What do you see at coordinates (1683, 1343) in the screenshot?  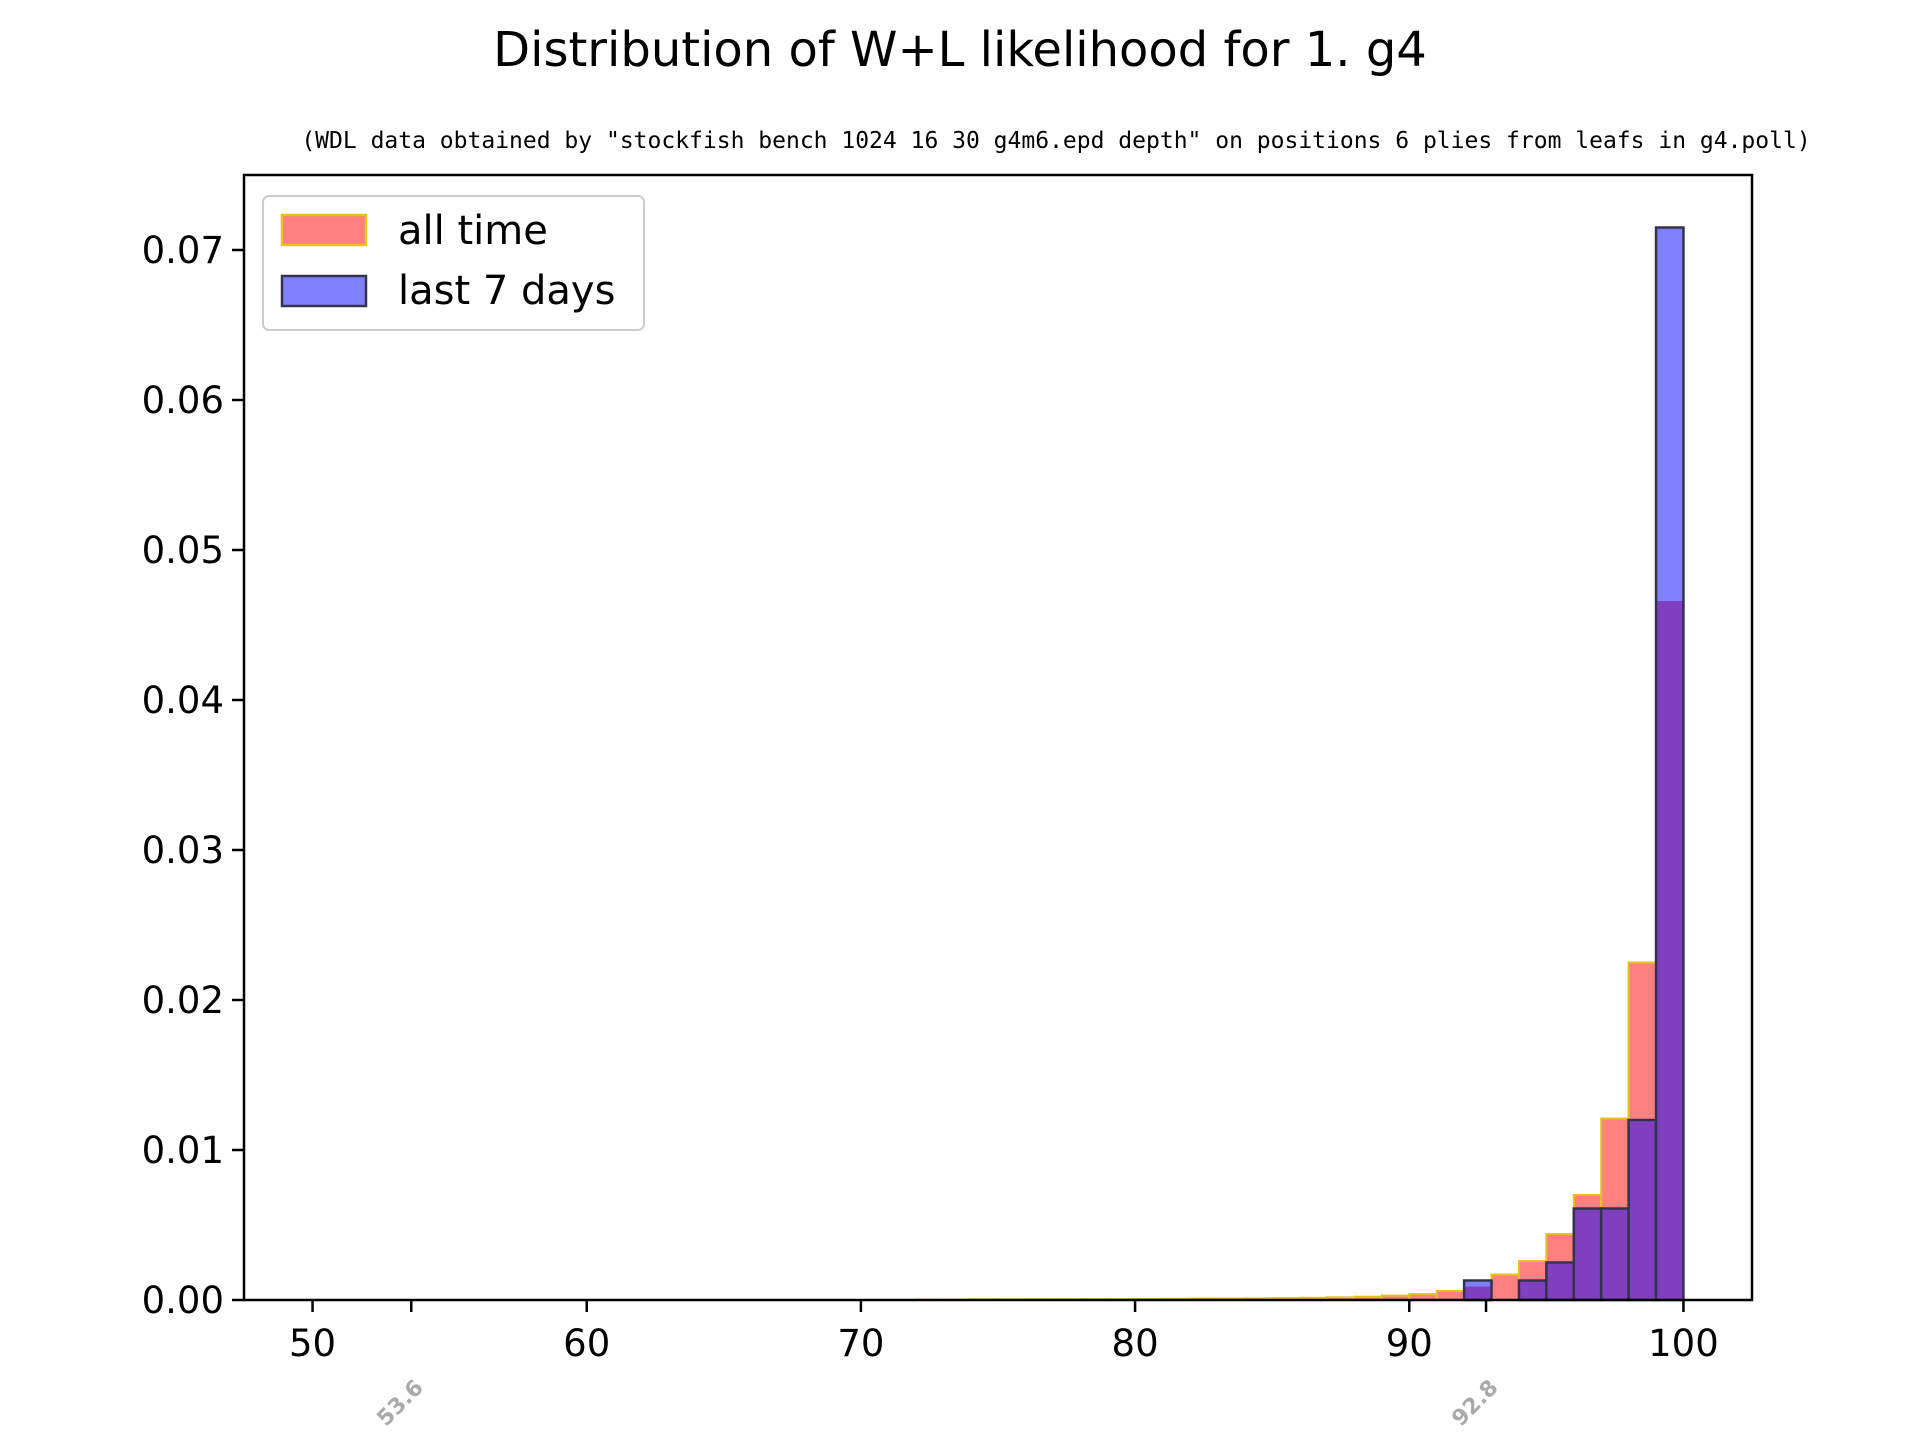 I see `x-tick-label: 100` at bounding box center [1683, 1343].